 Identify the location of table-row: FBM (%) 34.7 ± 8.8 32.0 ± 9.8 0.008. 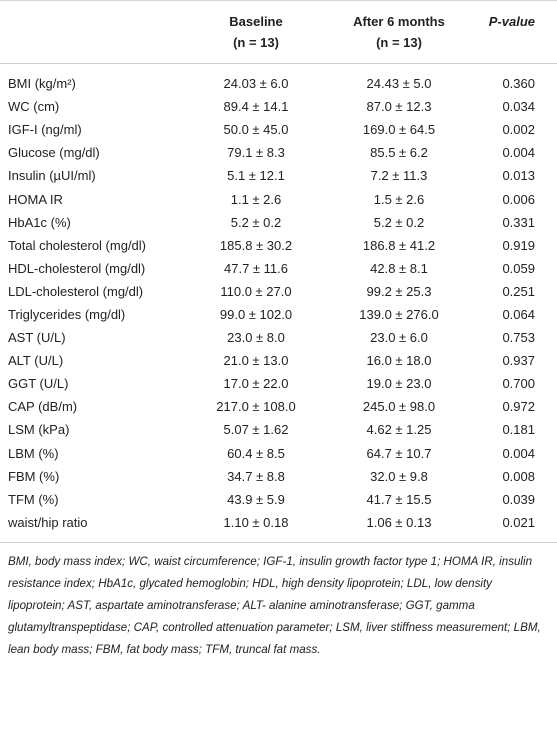
(278, 476).